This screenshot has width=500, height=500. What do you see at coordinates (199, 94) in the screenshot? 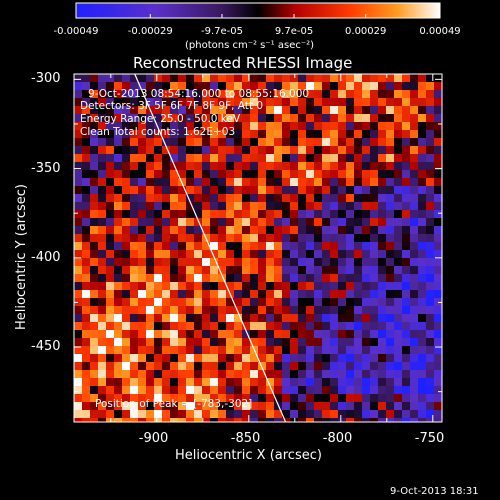
I see `annotation-time-range: 9-Oct-2013 08:54:16.000 to 08:55:16.000` at bounding box center [199, 94].